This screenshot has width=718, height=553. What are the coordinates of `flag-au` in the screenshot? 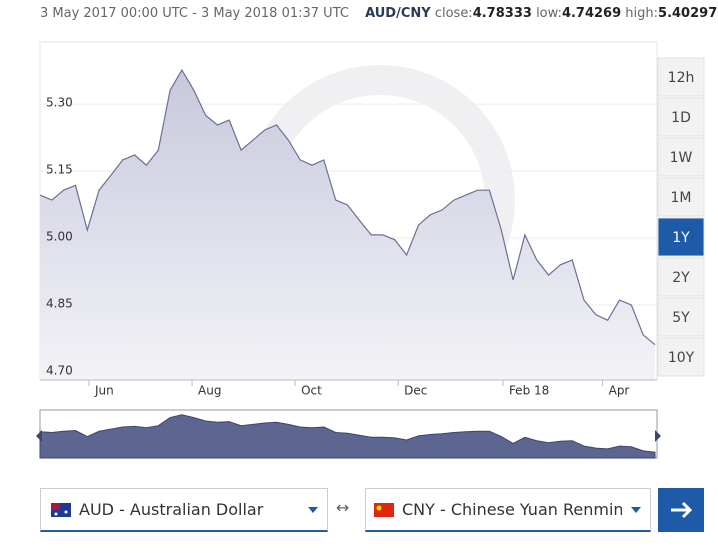 It's located at (61, 509).